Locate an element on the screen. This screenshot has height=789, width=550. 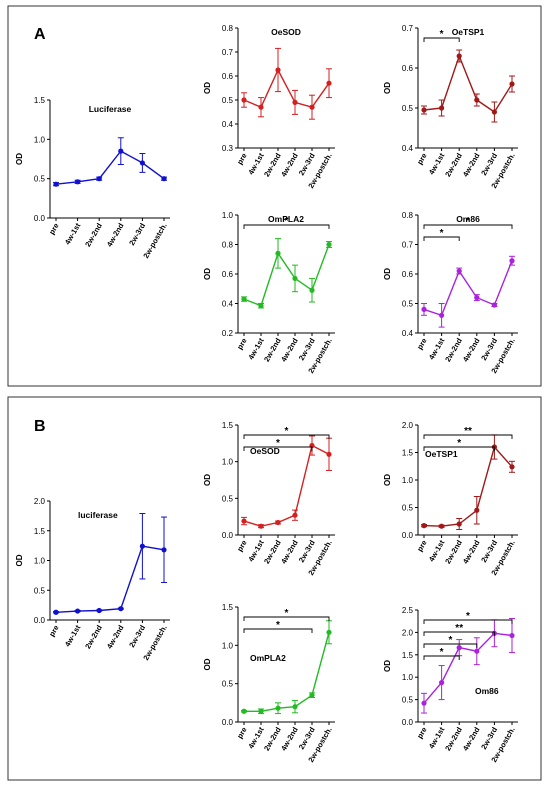
chart-9-ytick-label: 1.0 is located at coordinates (408, 677).